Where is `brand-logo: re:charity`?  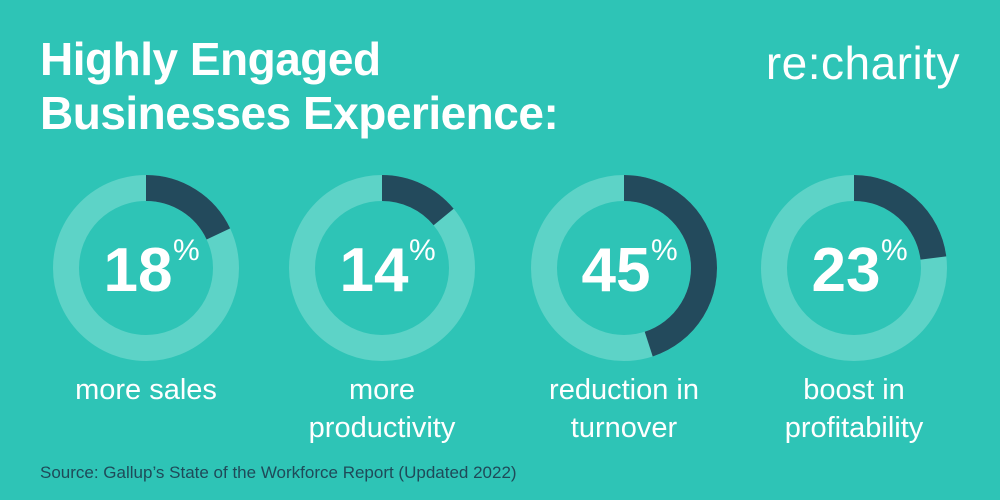
brand-logo: re:charity is located at coordinates (862, 63).